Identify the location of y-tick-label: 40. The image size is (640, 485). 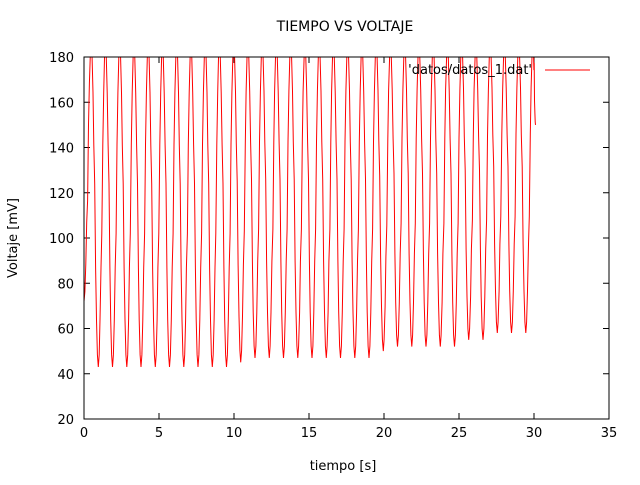
(65, 375).